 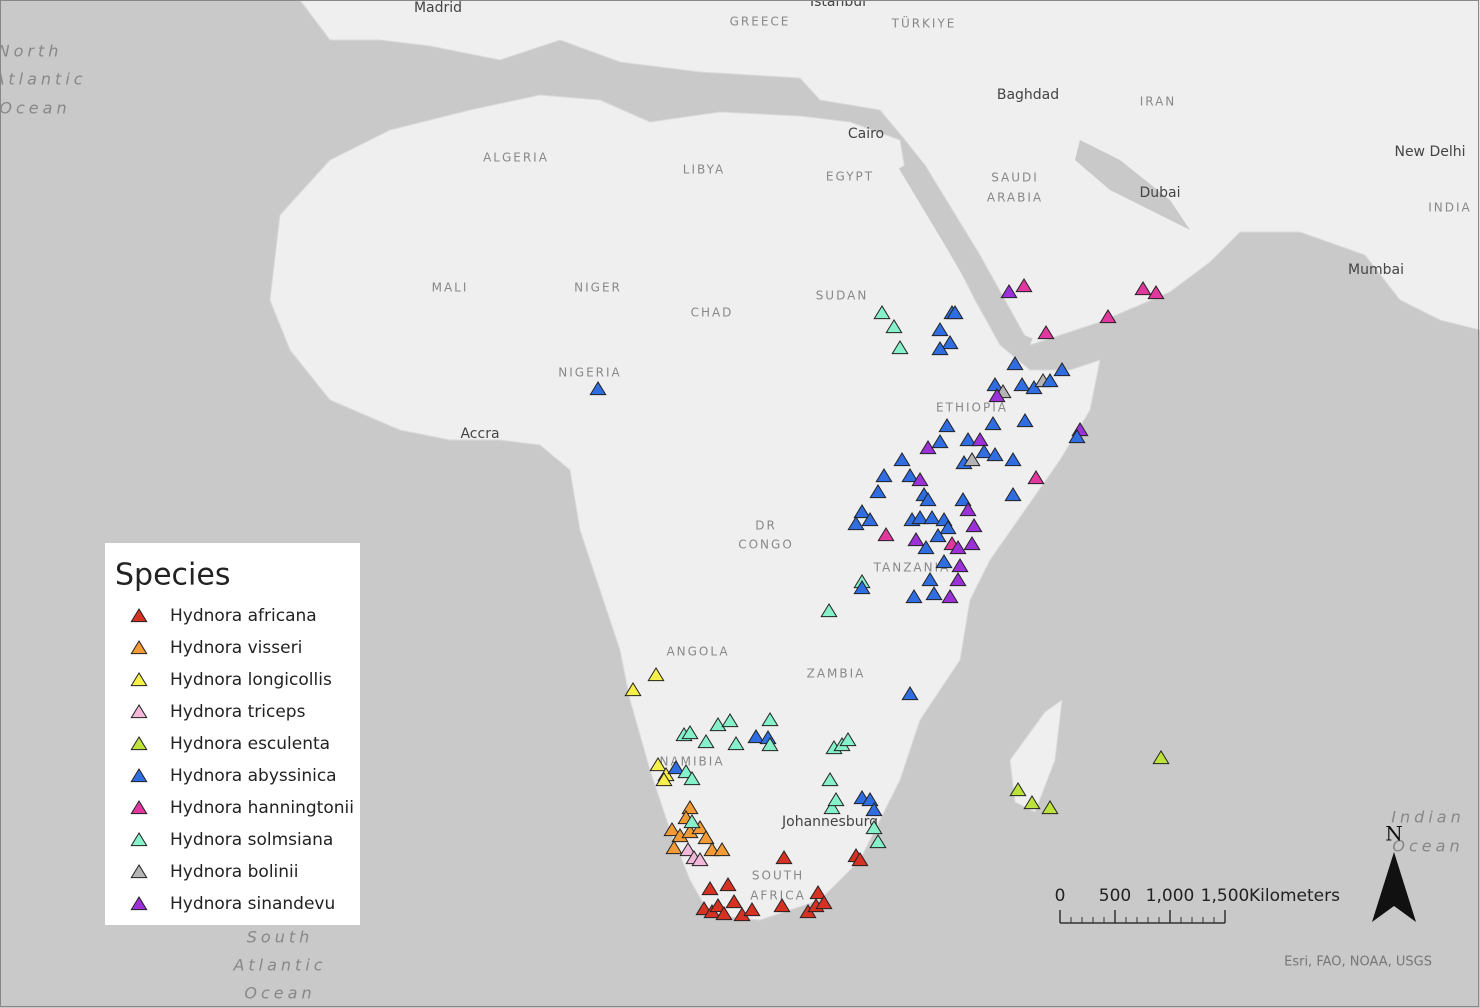 I want to click on legend-label: Hydnora bolinii, so click(x=234, y=872).